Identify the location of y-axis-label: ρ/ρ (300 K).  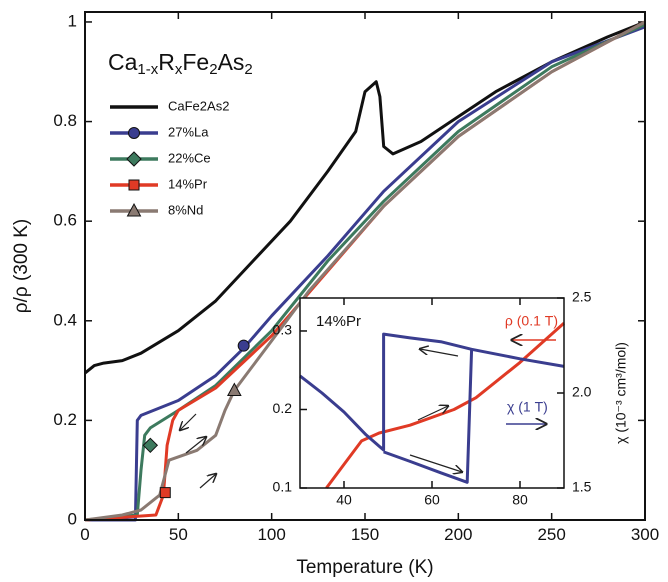
(21, 266).